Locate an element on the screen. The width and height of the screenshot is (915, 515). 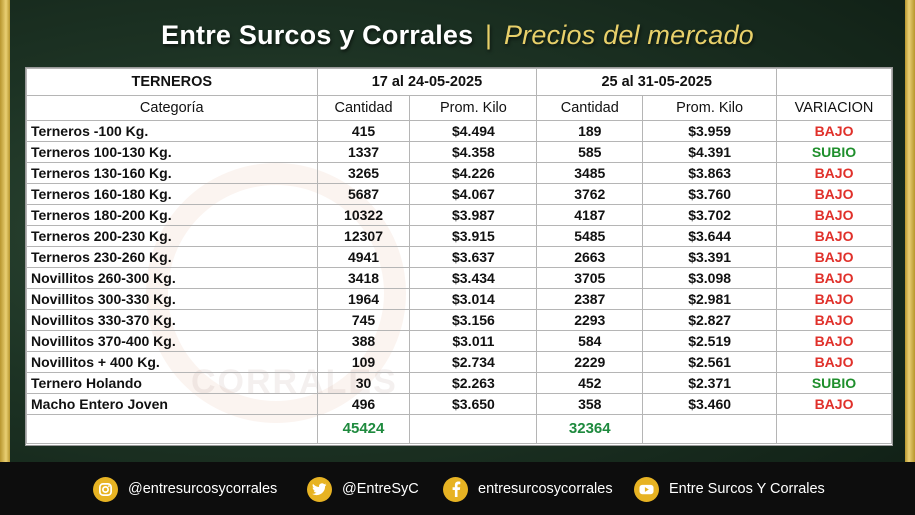
section-label: TERNEROS is located at coordinates (172, 82).